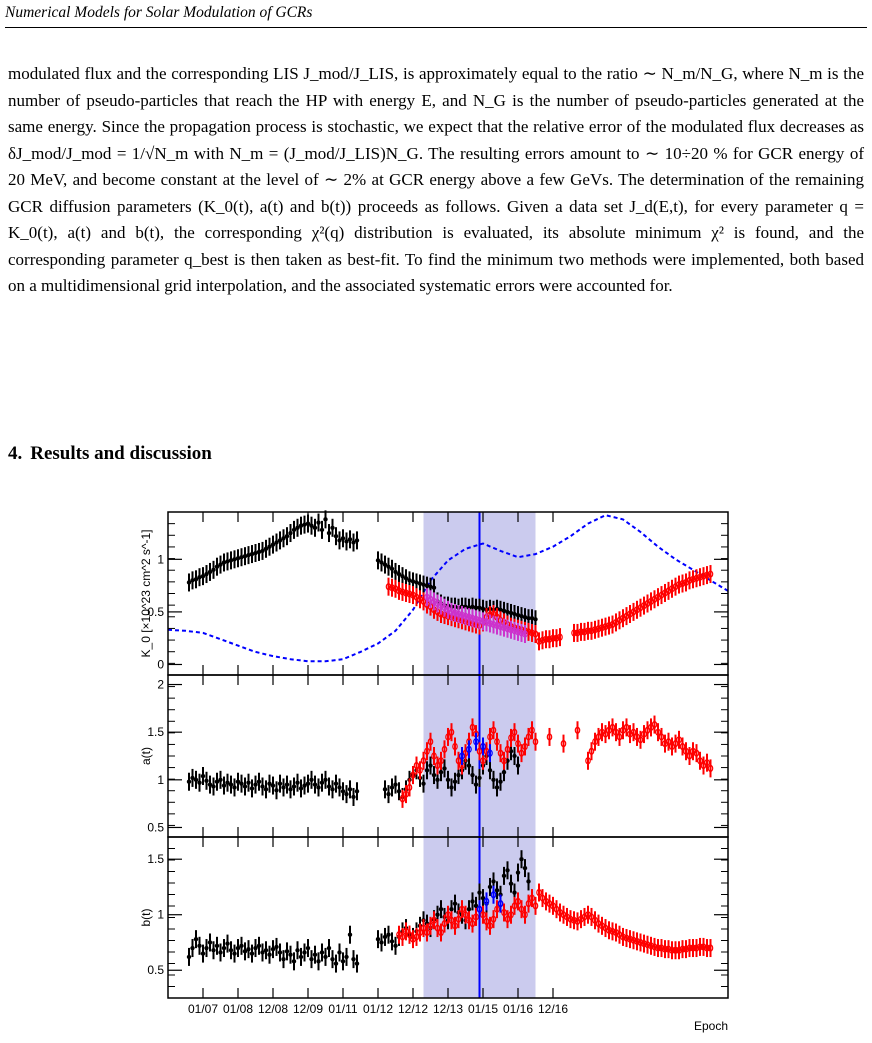  Describe the element at coordinates (436, 27) in the screenshot. I see `header-rule` at that location.